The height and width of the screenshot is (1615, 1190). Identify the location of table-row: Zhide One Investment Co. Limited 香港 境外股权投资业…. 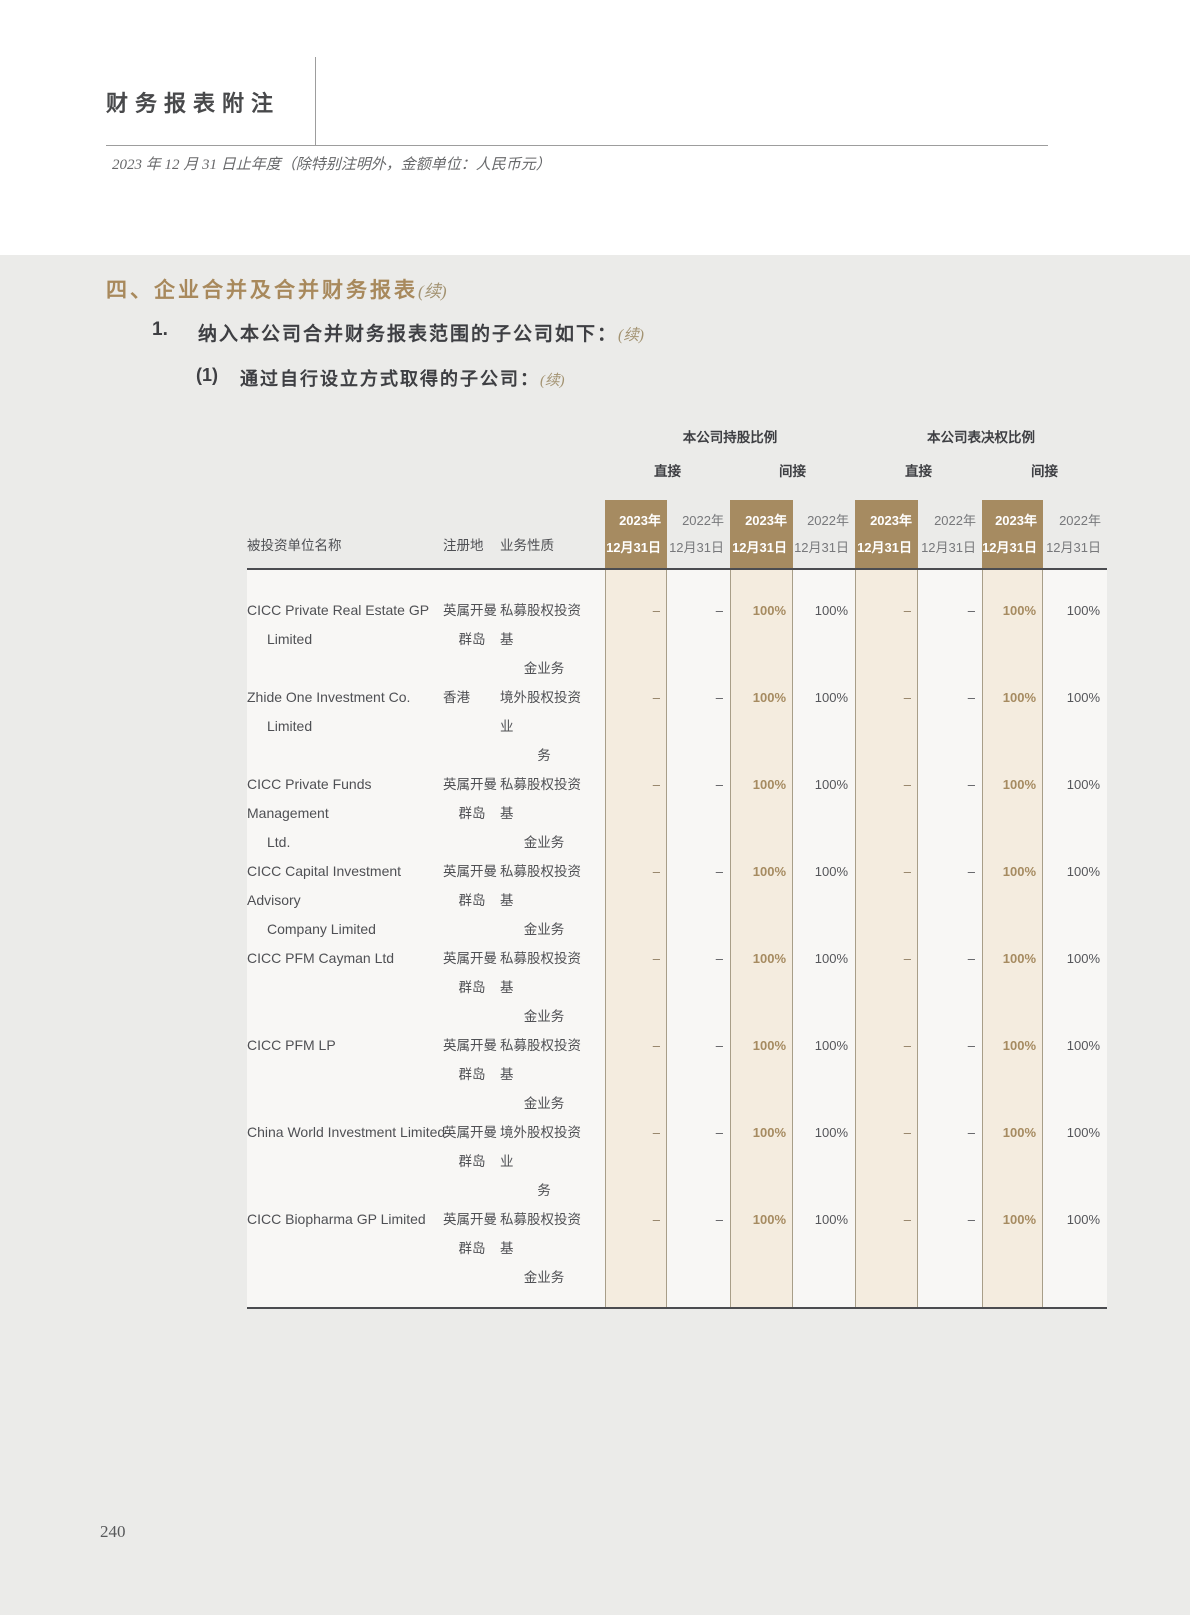
(677, 710).